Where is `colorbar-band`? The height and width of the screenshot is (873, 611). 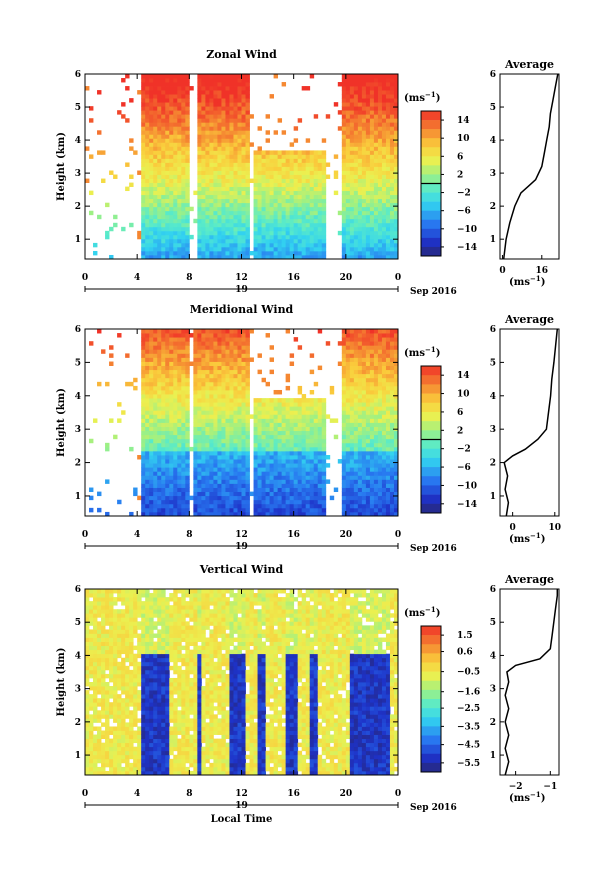
colorbar-band is located at coordinates (431, 188).